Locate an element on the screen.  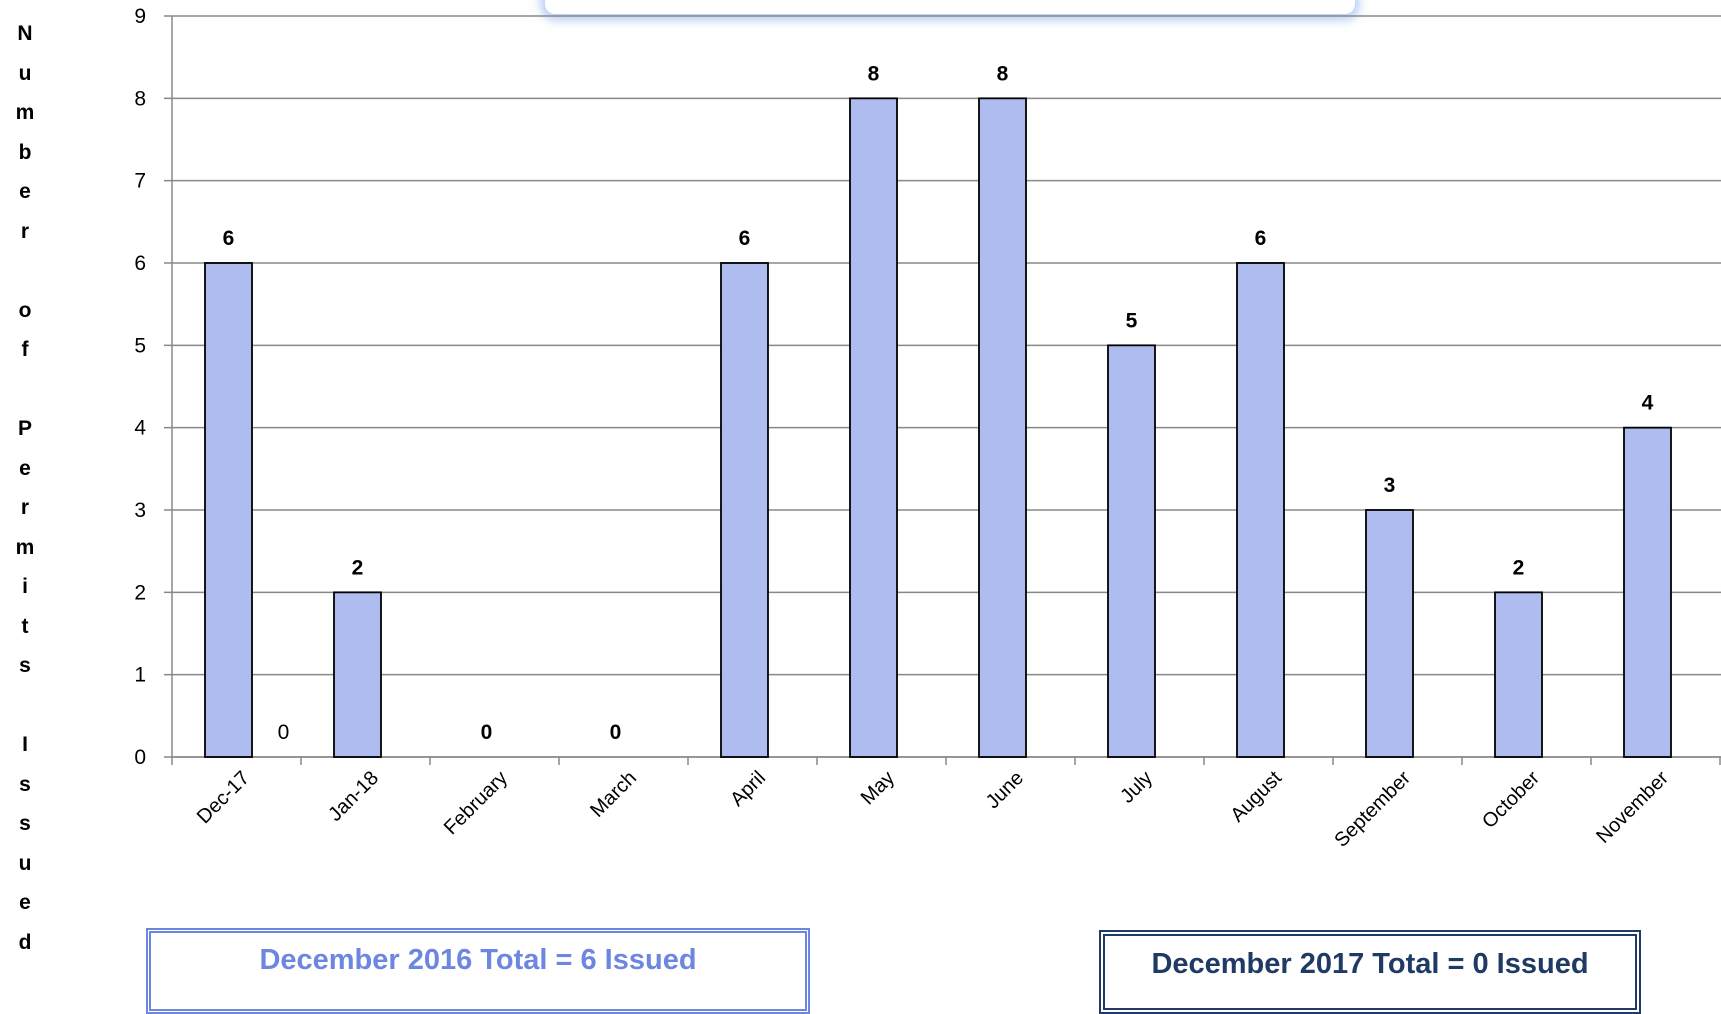
y-tick-label: 4 is located at coordinates (140, 428).